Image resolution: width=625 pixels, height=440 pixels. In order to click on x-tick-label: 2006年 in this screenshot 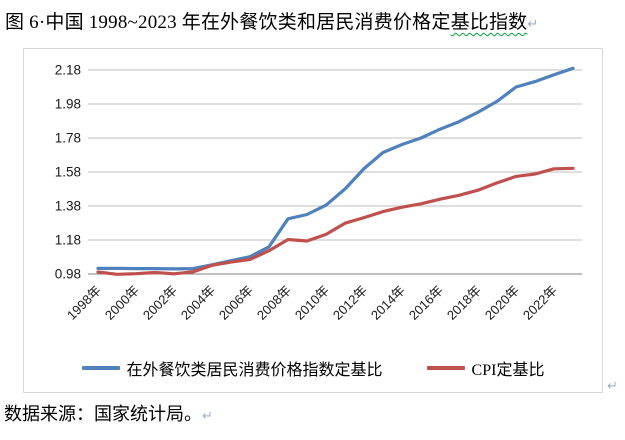, I will do `click(236, 303)`.